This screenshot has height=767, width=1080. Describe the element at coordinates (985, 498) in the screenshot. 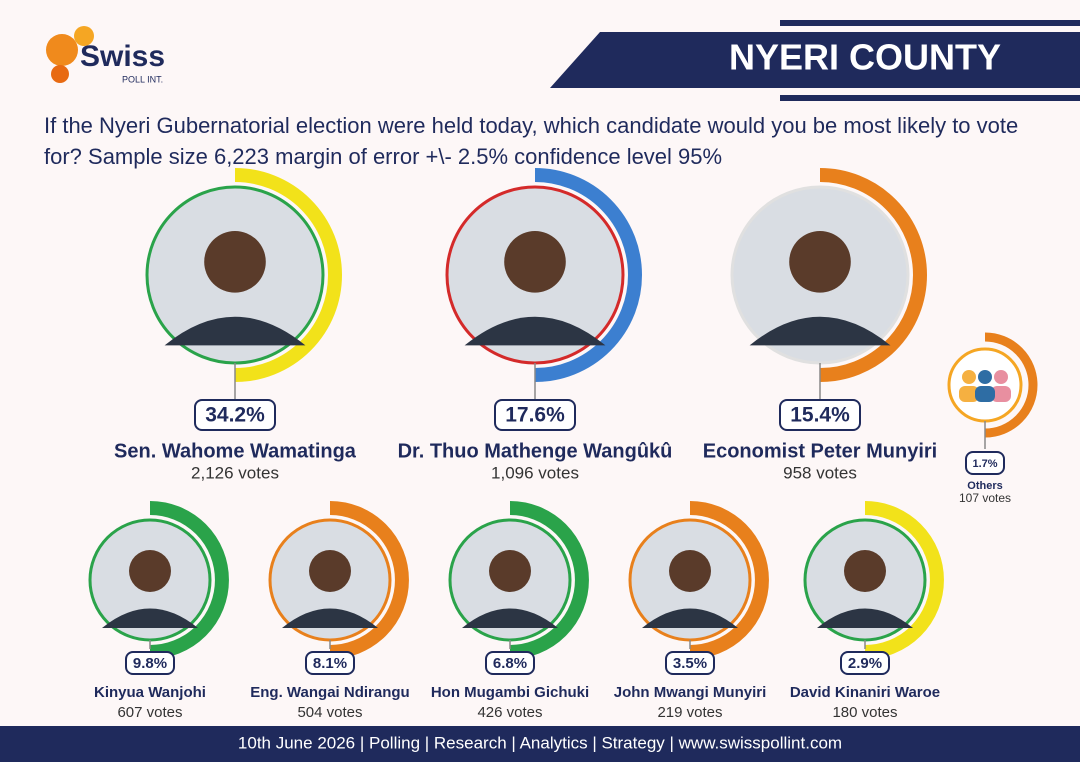

I see `votes: 107 votes` at that location.